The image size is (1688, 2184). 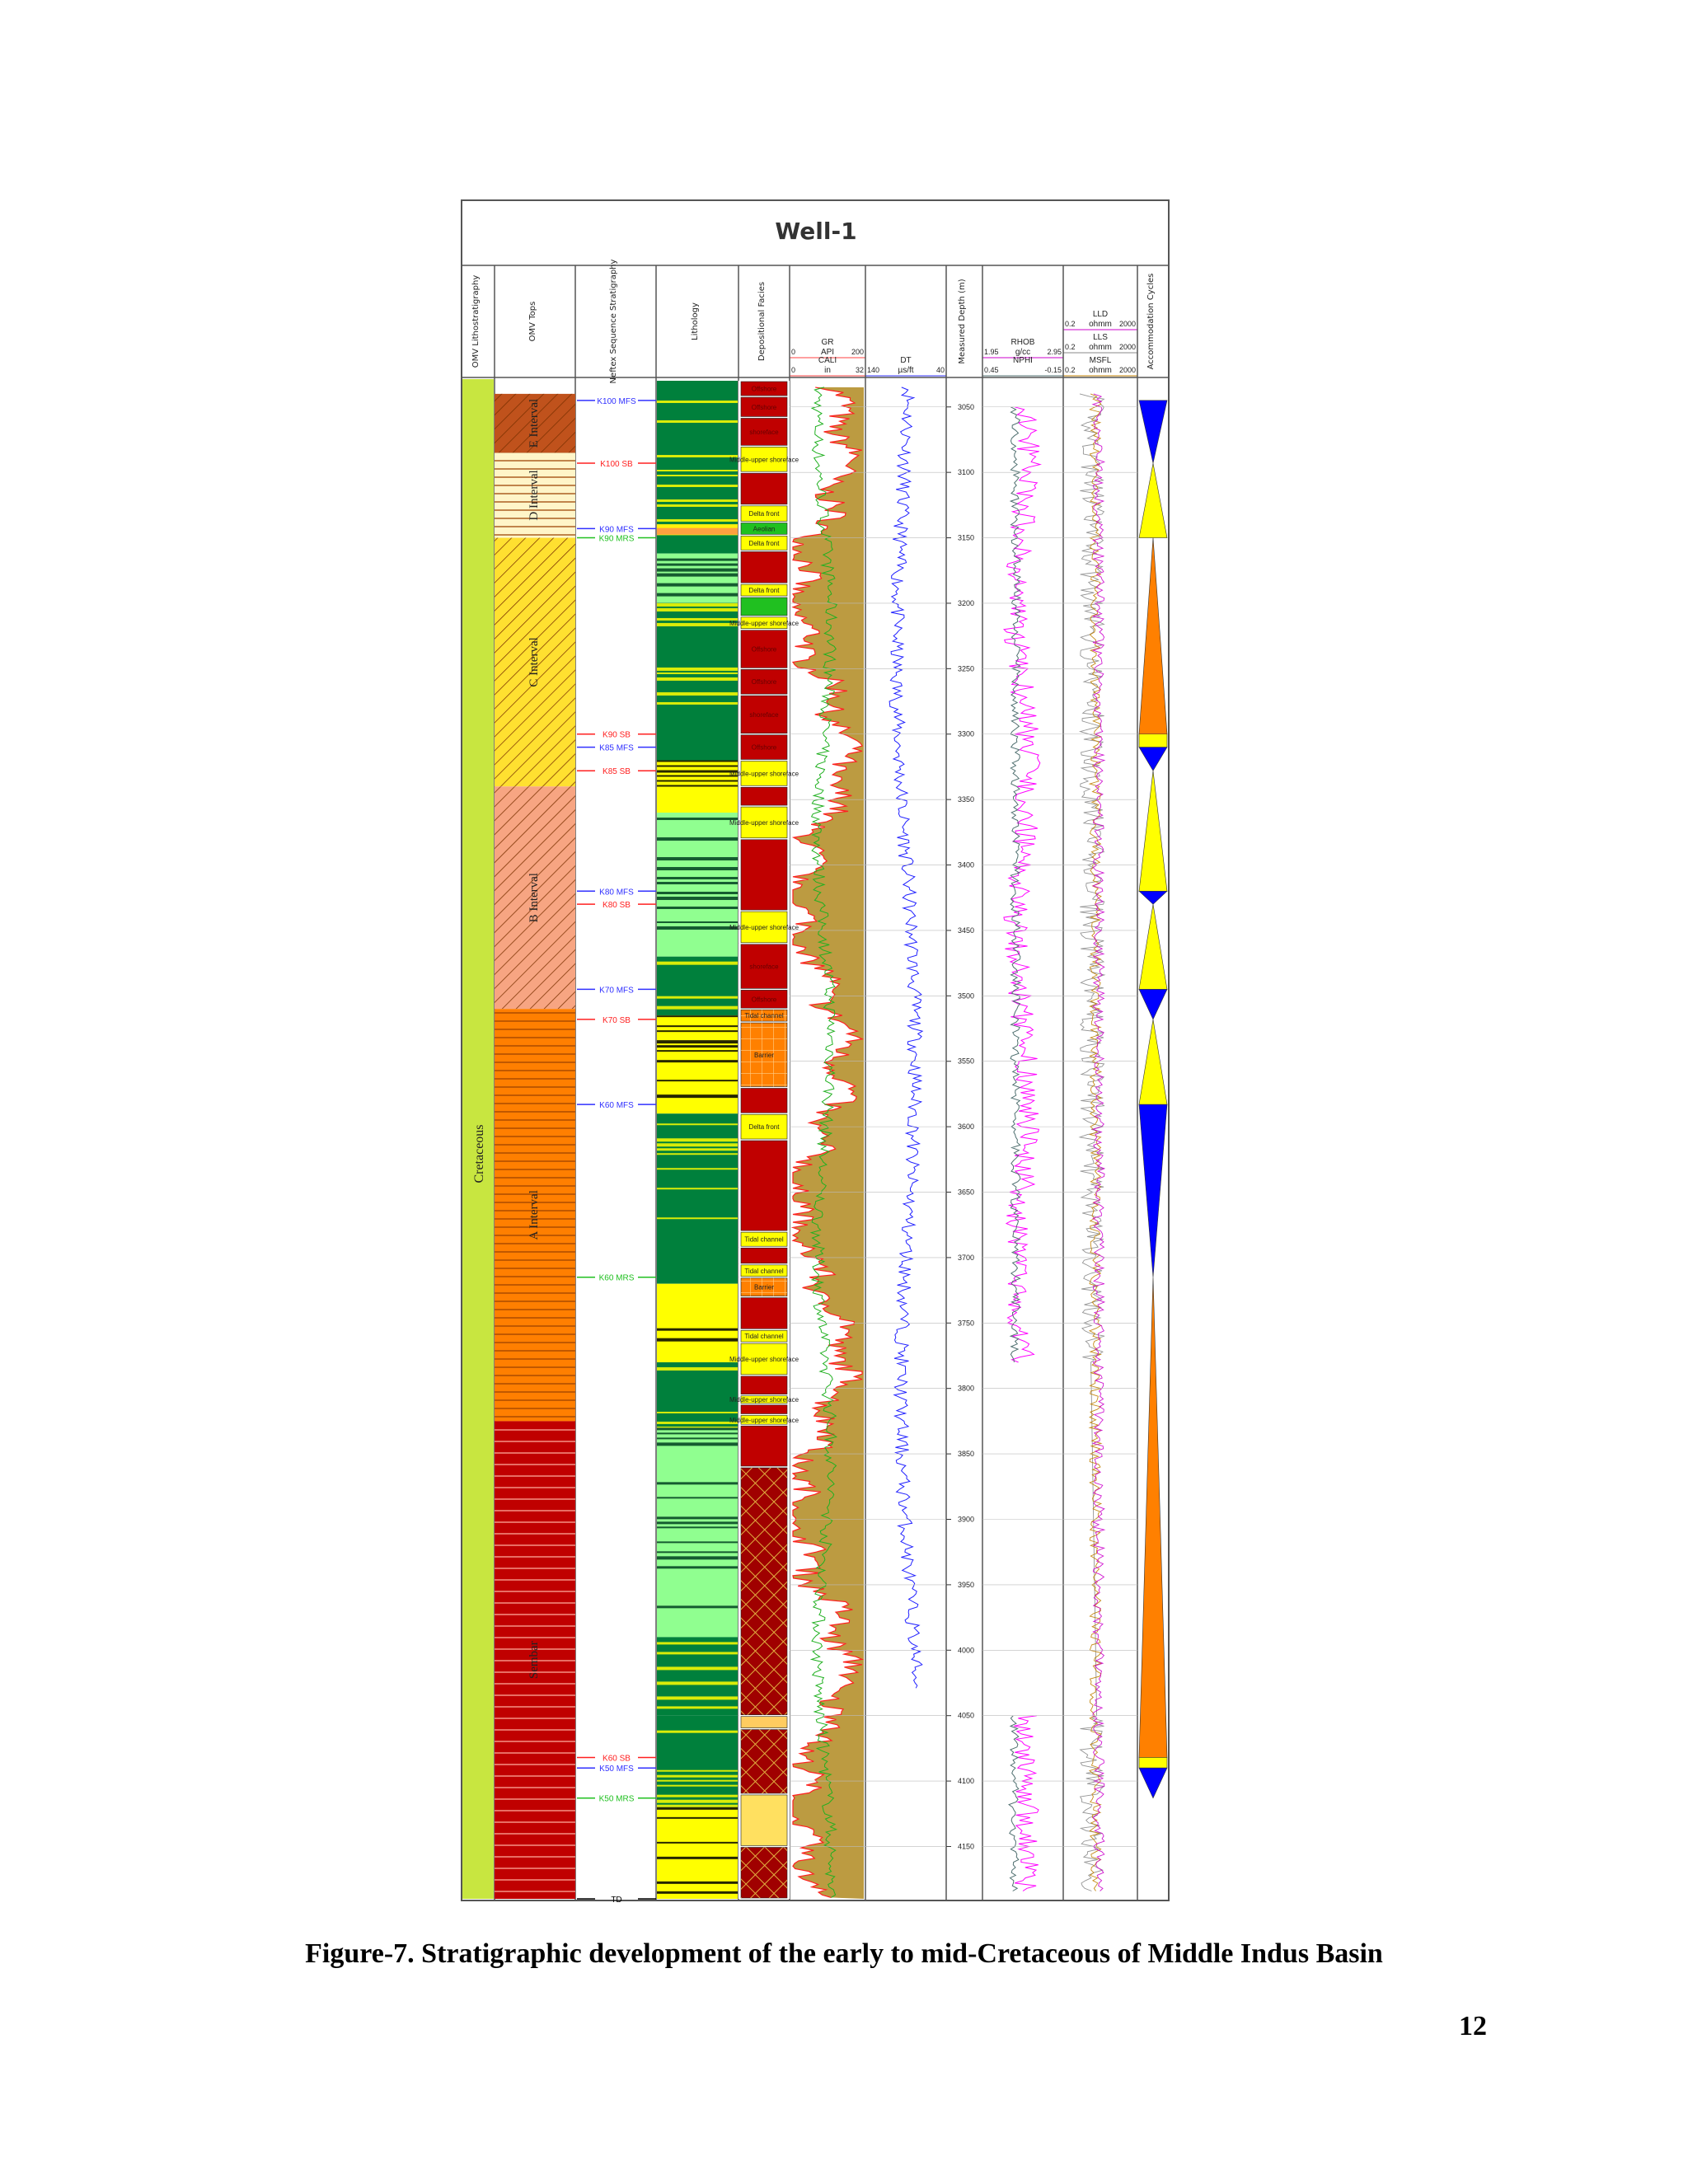 What do you see at coordinates (616, 892) in the screenshot?
I see `sequence-top-label: K80 MFS` at bounding box center [616, 892].